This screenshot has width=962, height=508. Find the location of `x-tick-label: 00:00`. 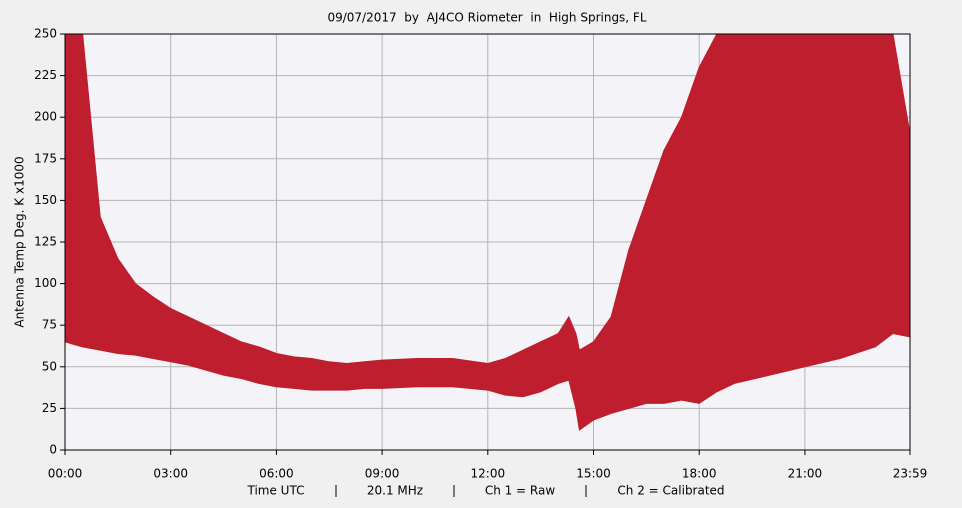

x-tick-label: 00:00 is located at coordinates (65, 474).